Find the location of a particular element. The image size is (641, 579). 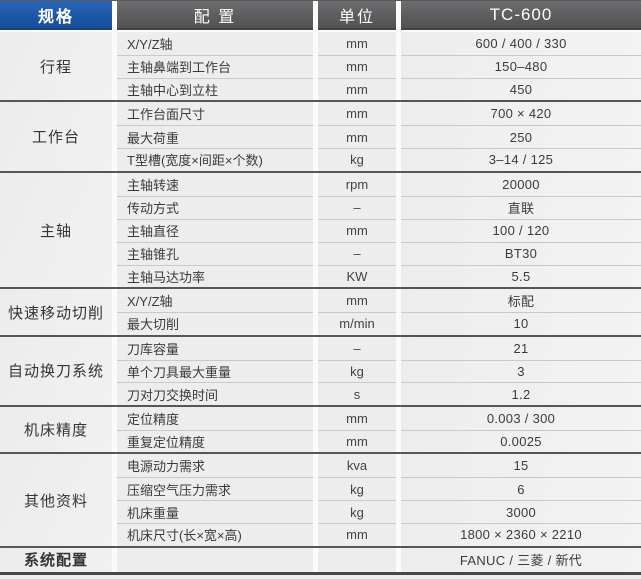

row-value: 直联 is located at coordinates (521, 207).